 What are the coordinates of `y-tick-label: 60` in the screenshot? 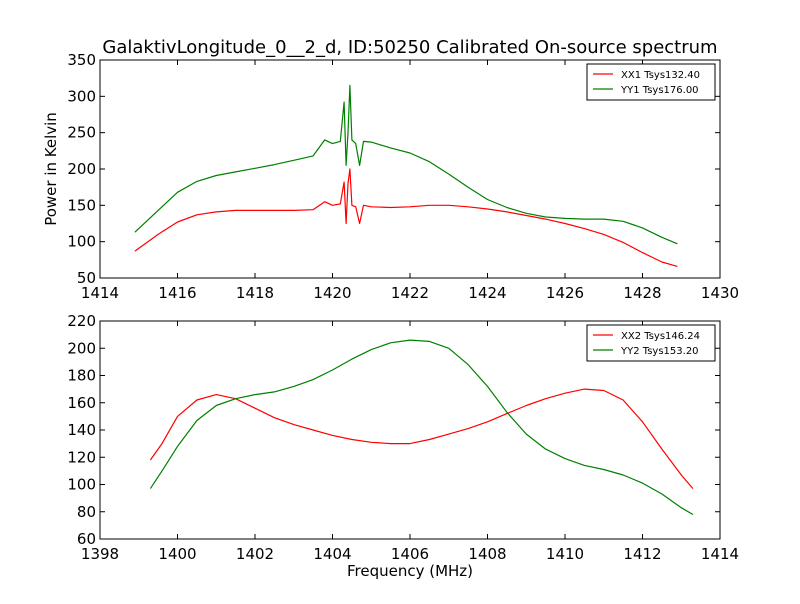 It's located at (86, 539).